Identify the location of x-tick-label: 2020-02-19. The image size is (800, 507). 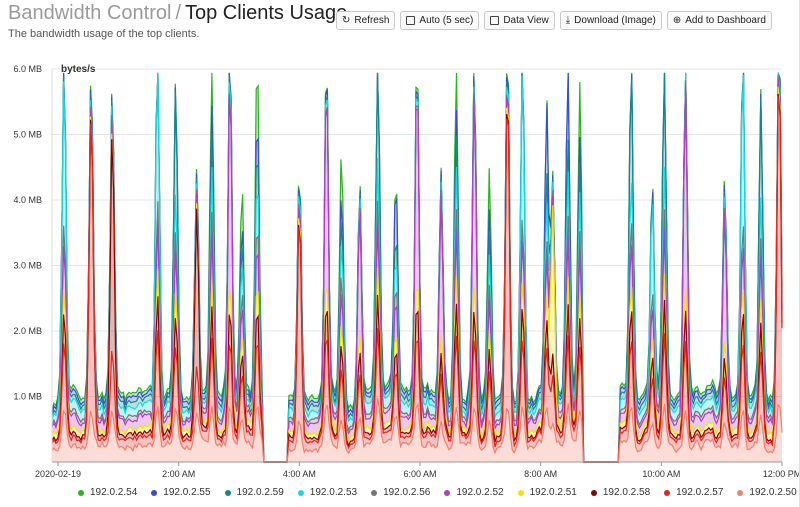
(58, 474).